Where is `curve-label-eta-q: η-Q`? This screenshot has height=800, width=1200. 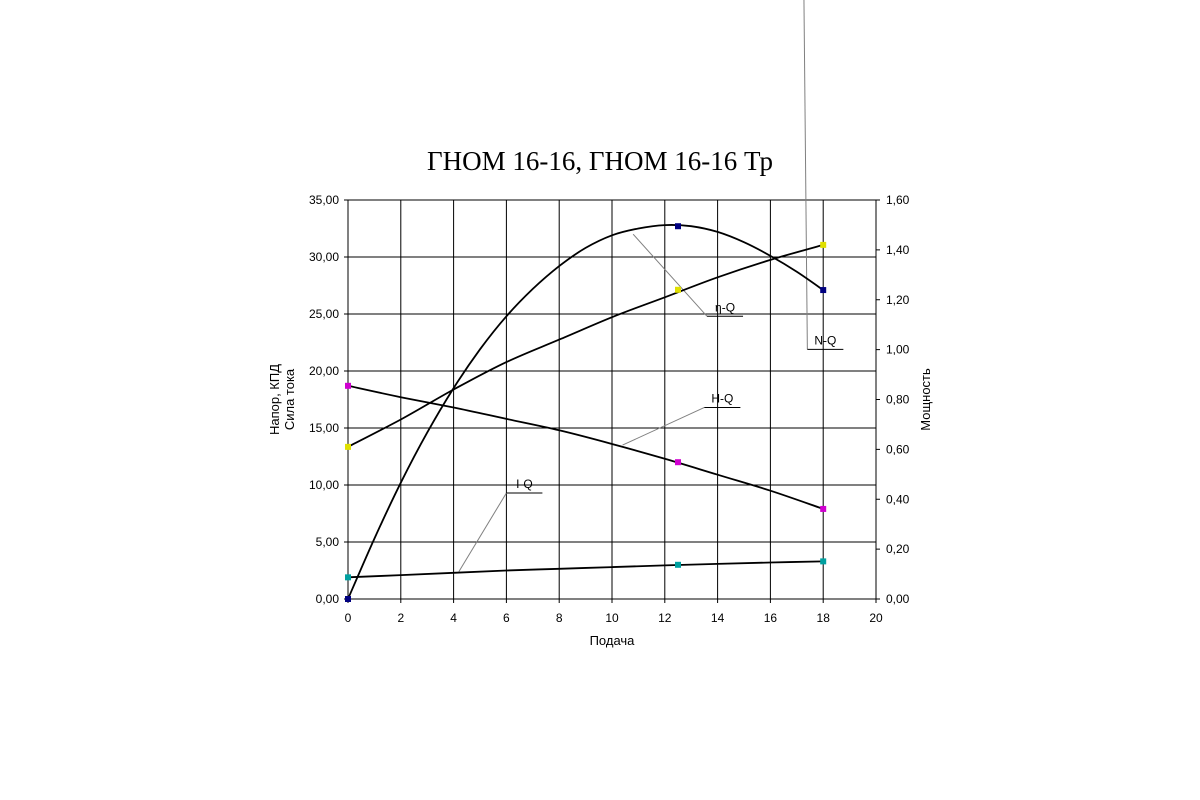 curve-label-eta-q: η-Q is located at coordinates (725, 307).